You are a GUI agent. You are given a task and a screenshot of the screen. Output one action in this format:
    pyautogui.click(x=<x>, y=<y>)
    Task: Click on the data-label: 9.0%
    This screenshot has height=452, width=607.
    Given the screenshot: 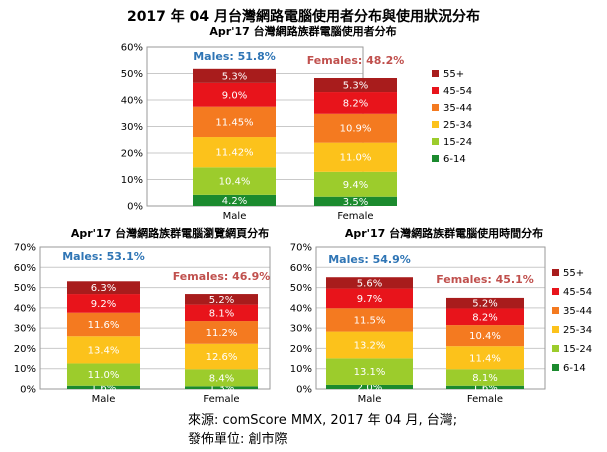 What is the action you would take?
    pyautogui.click(x=234, y=95)
    